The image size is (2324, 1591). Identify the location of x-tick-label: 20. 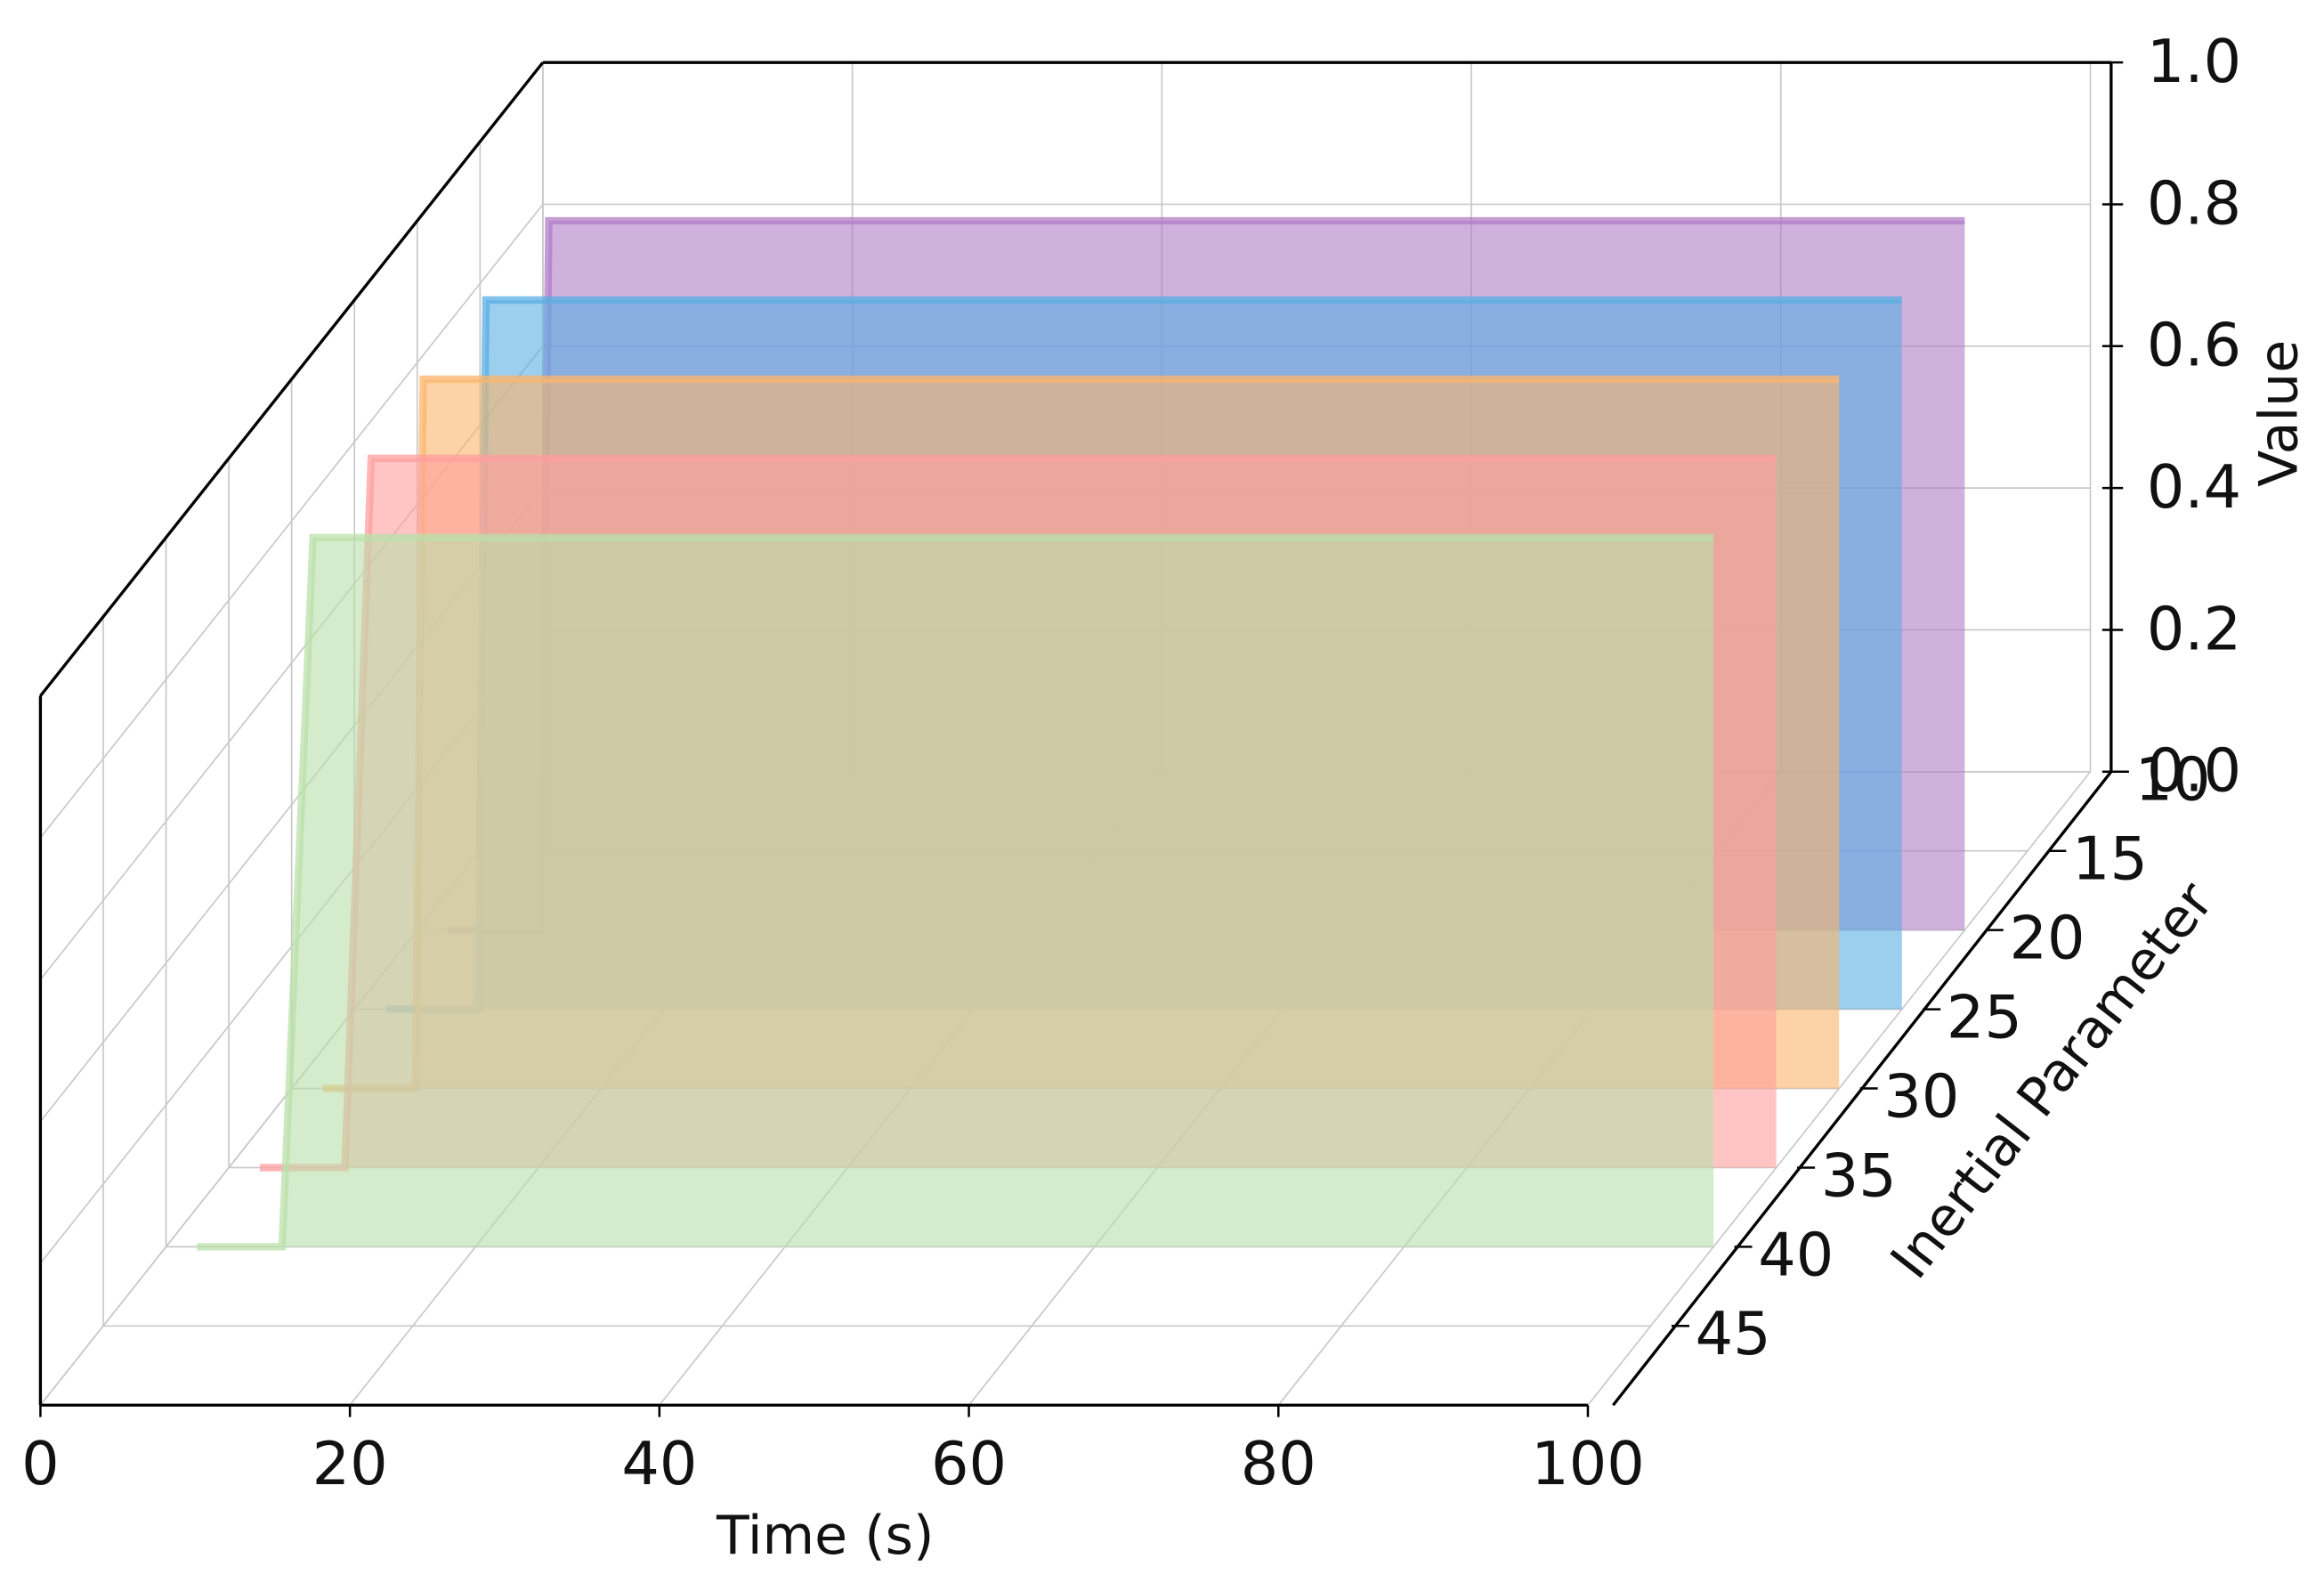
(350, 1463).